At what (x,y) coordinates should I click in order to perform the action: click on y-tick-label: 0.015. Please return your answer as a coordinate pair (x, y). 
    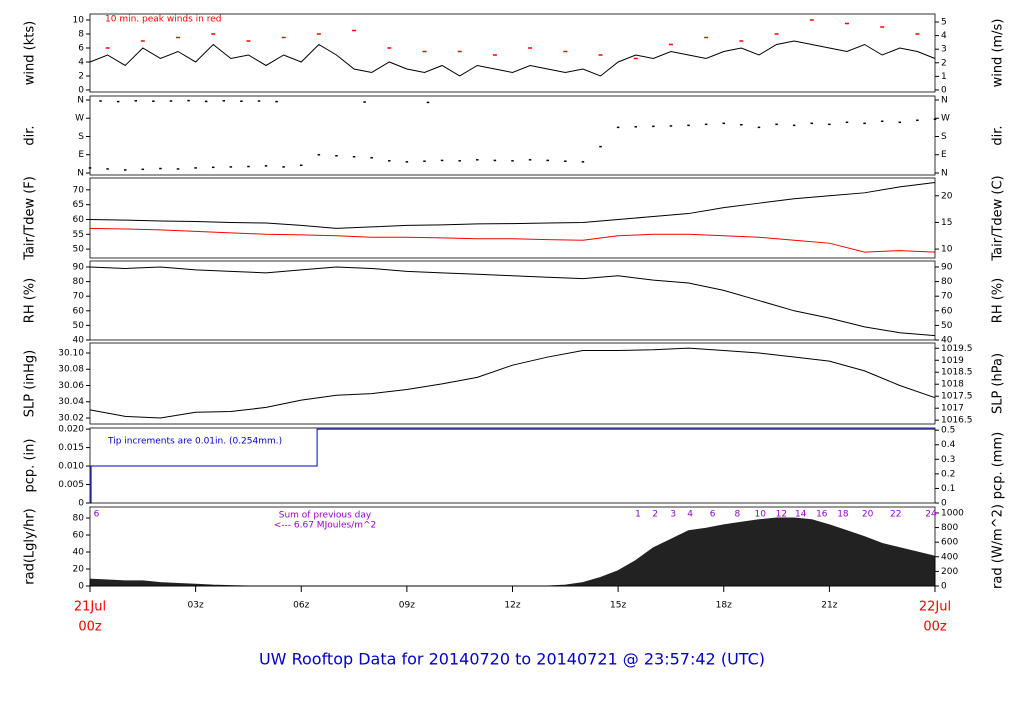
    Looking at the image, I should click on (71, 448).